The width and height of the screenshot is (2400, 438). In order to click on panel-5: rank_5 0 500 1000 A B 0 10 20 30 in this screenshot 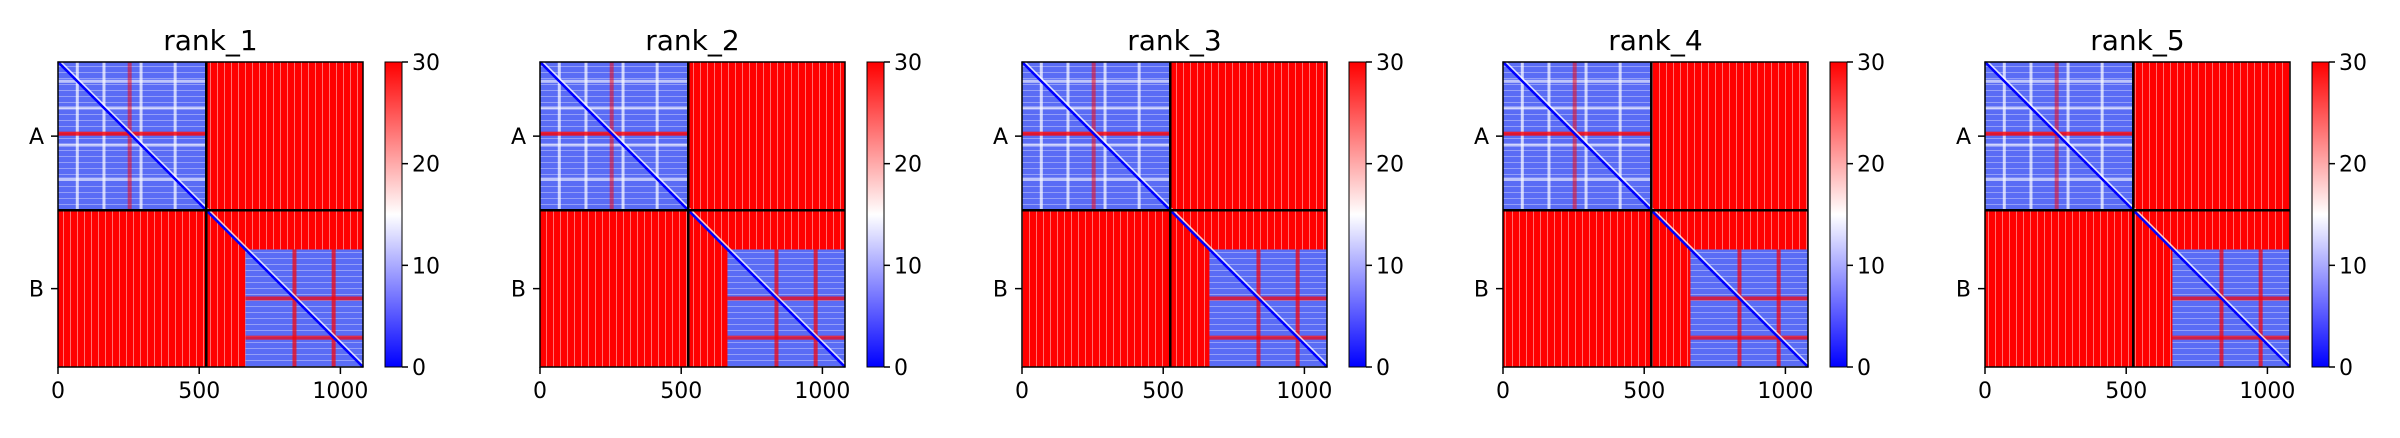, I will do `click(2161, 214)`.